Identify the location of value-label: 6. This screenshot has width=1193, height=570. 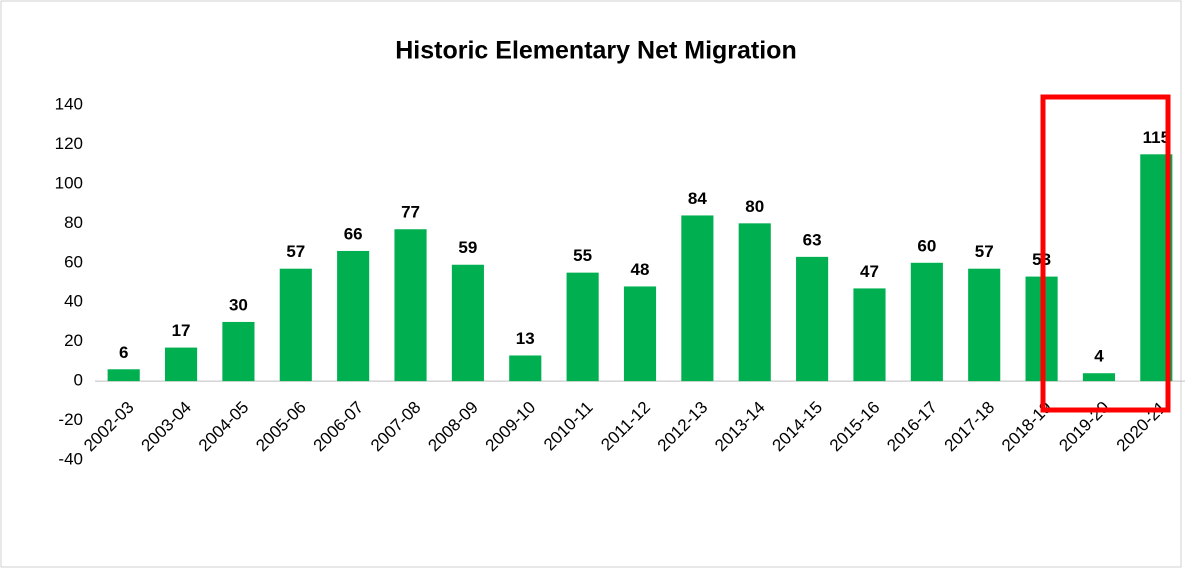
(123, 352).